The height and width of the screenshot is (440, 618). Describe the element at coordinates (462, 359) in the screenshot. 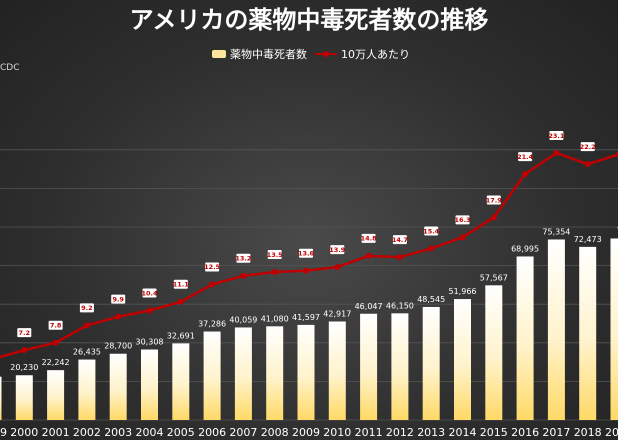

I see `bar-2014` at that location.